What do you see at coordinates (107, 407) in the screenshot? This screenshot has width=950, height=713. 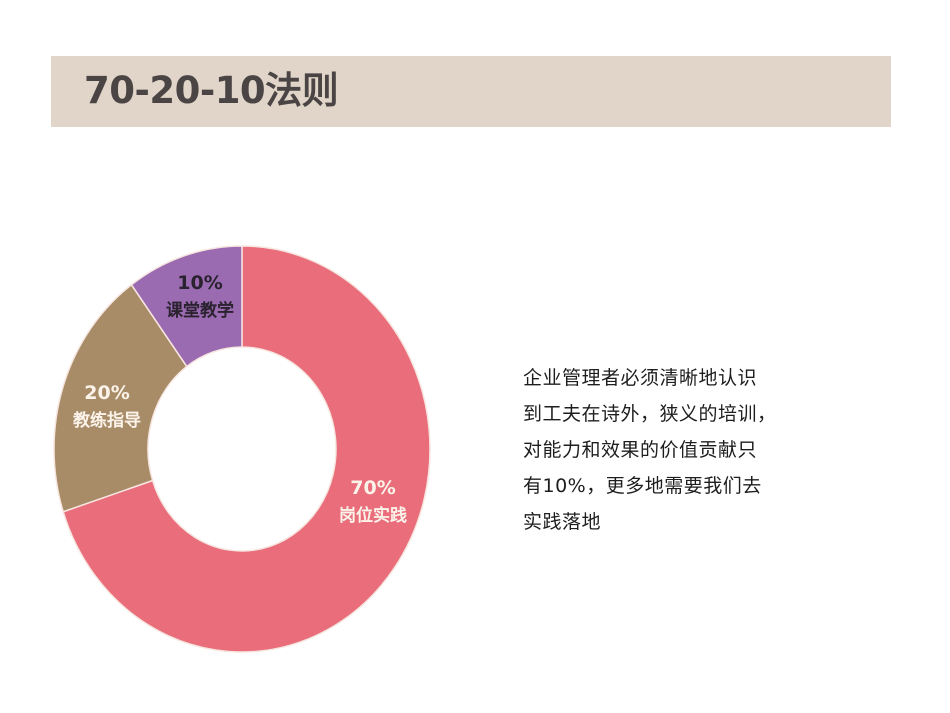 I see `slice-label-coaching: 20% 教练指导` at bounding box center [107, 407].